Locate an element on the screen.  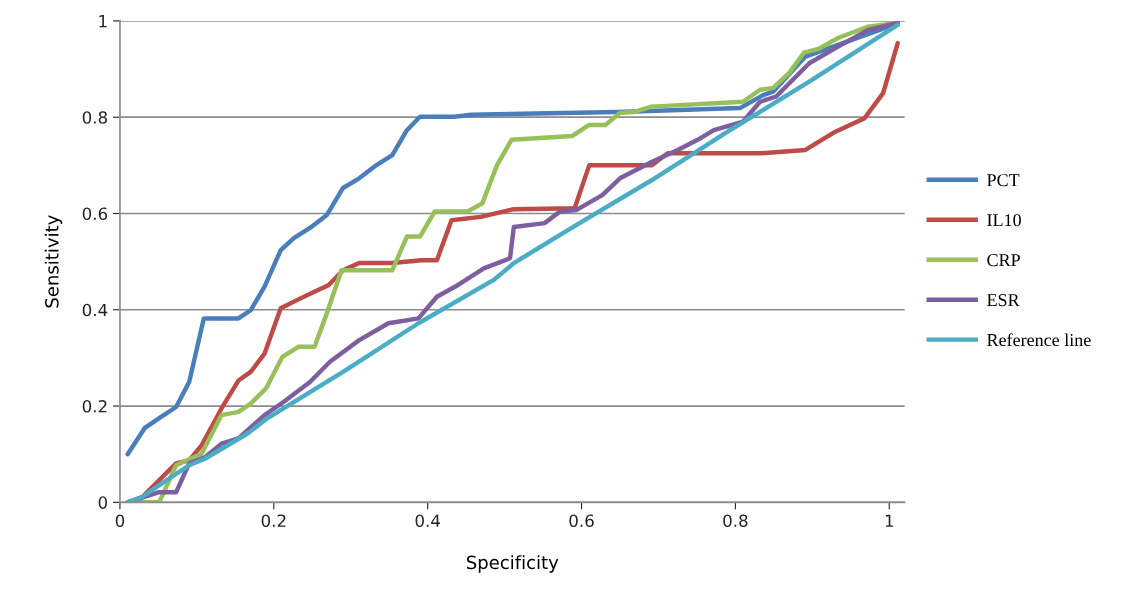
legend-label: Reference line is located at coordinates (1039, 340).